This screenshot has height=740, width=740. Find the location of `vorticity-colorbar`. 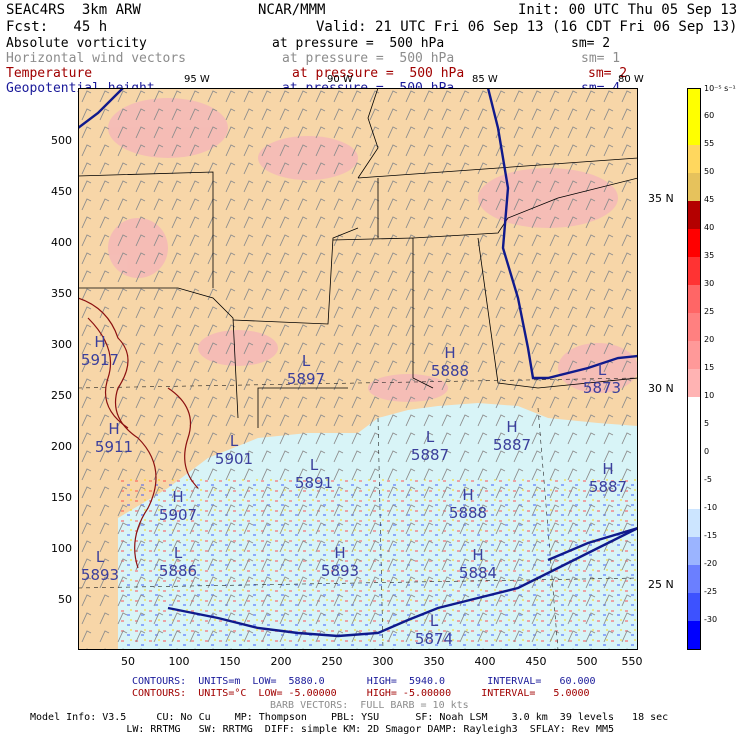

vorticity-colorbar is located at coordinates (694, 369).